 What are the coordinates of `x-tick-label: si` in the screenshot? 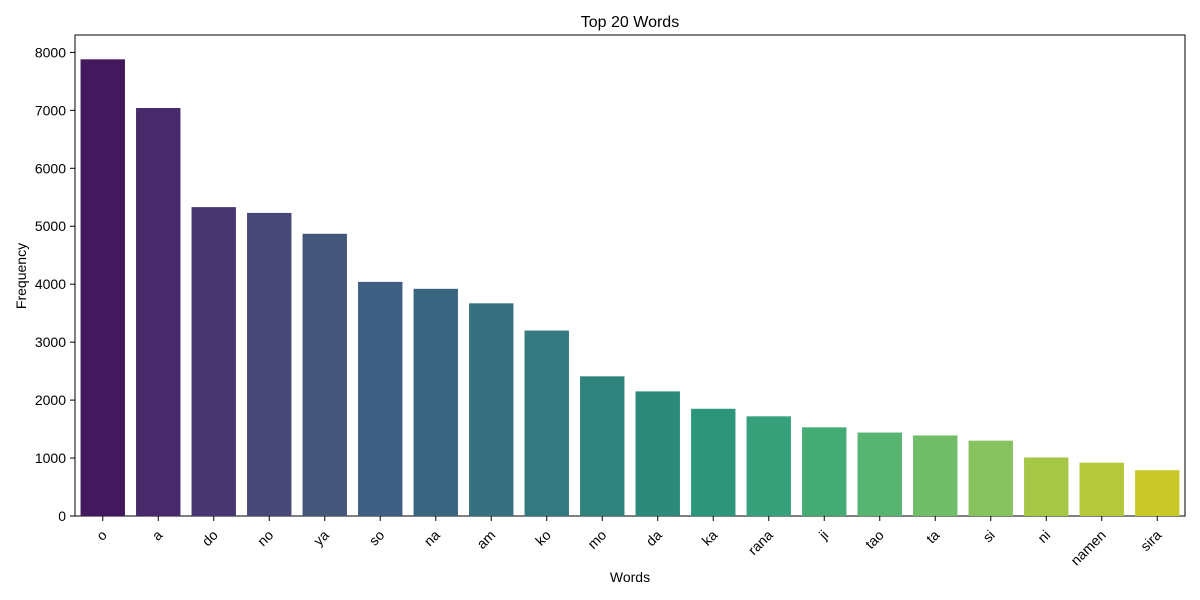 It's located at (988, 536).